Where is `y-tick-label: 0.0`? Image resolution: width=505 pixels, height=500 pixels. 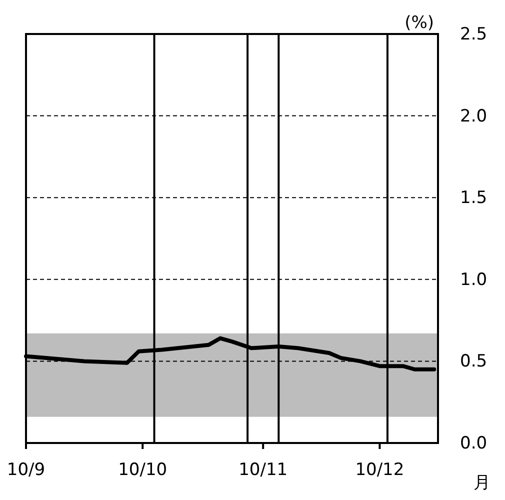 y-tick-label: 0.0 is located at coordinates (474, 443).